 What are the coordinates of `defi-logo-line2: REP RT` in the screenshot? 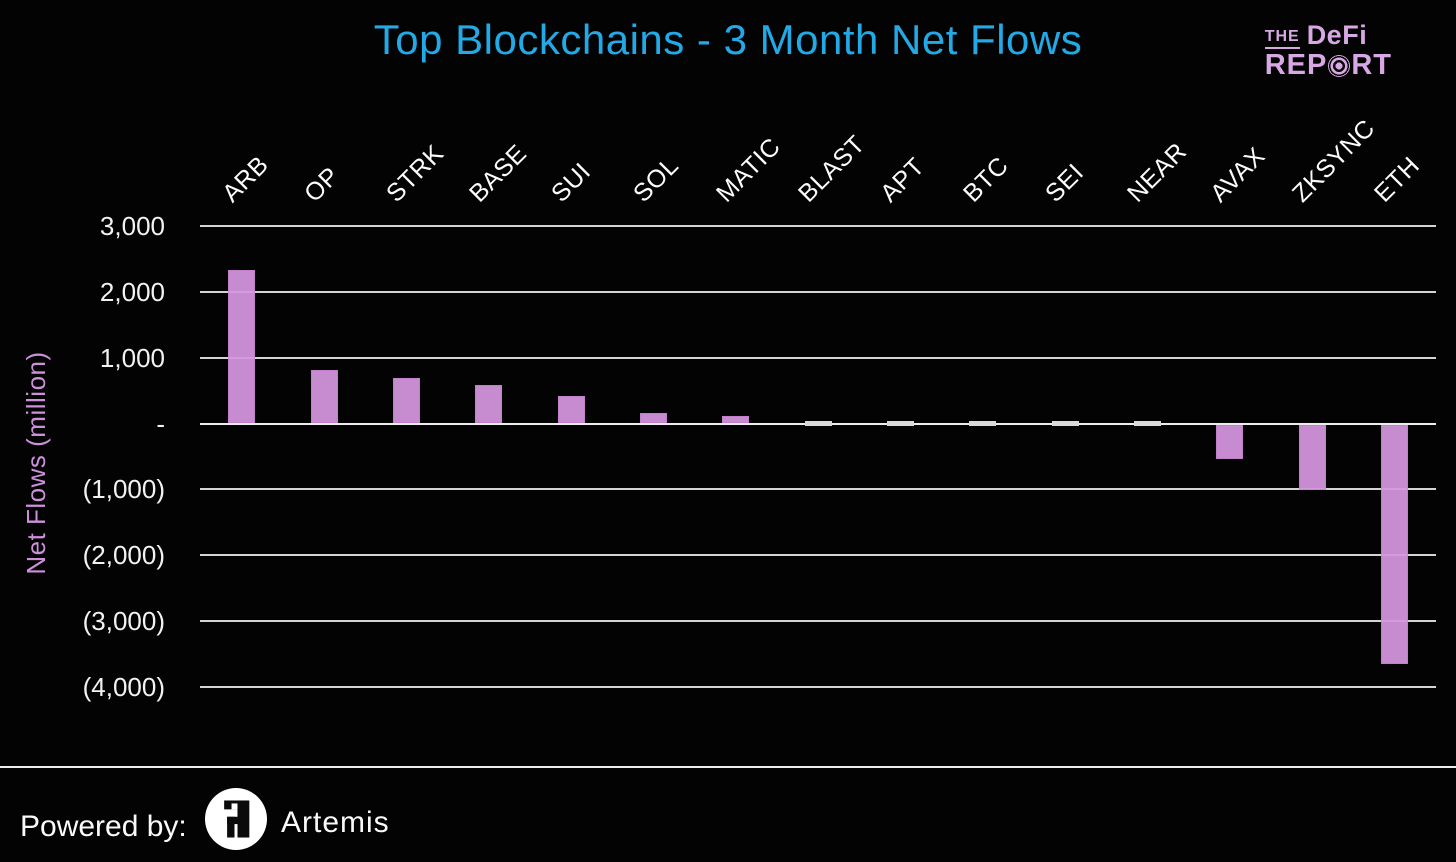 It's located at (1328, 65).